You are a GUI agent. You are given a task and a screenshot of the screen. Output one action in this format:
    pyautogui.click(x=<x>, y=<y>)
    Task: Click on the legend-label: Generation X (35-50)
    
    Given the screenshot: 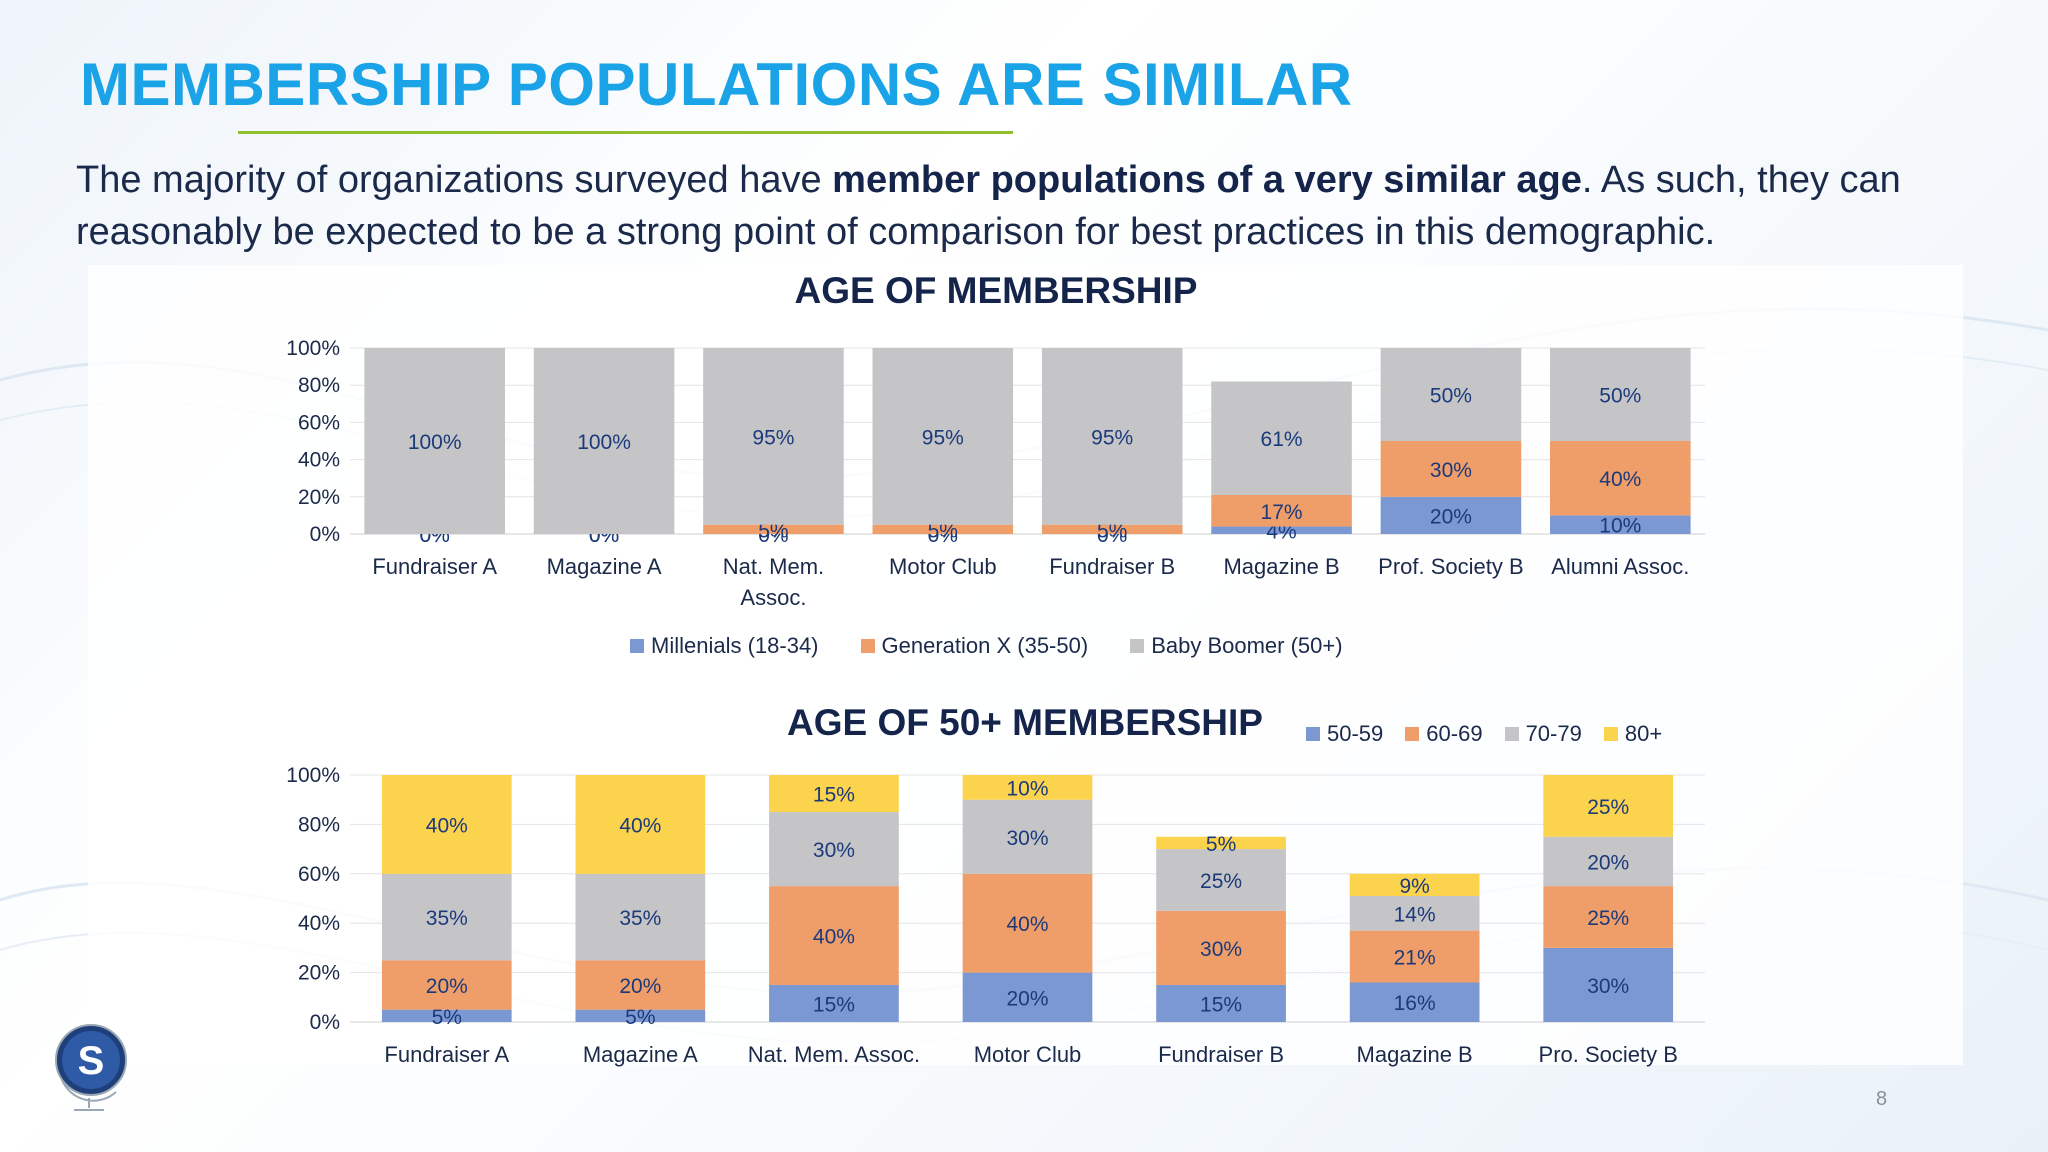 What is the action you would take?
    pyautogui.click(x=985, y=645)
    